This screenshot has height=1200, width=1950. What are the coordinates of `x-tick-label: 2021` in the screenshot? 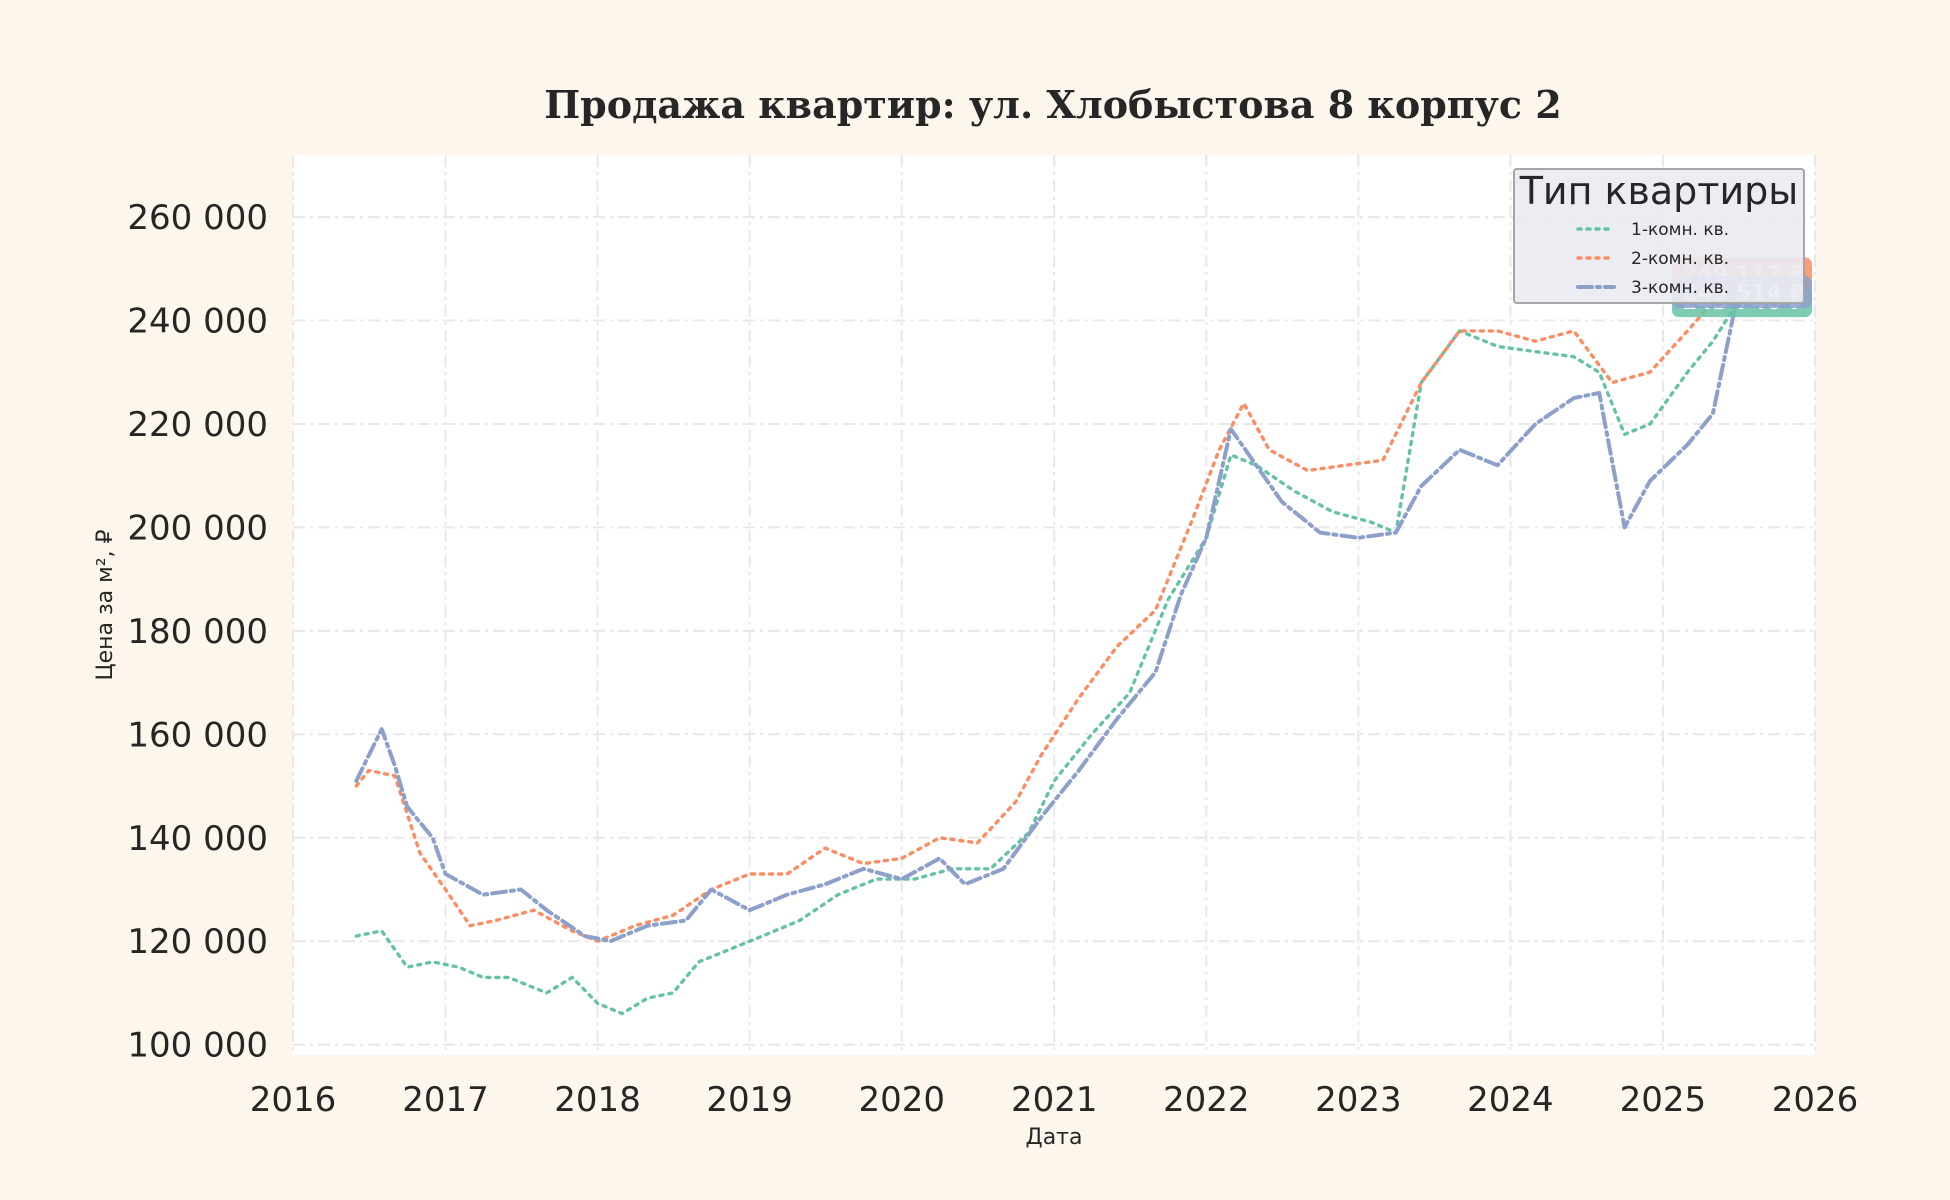 It's located at (1054, 1100).